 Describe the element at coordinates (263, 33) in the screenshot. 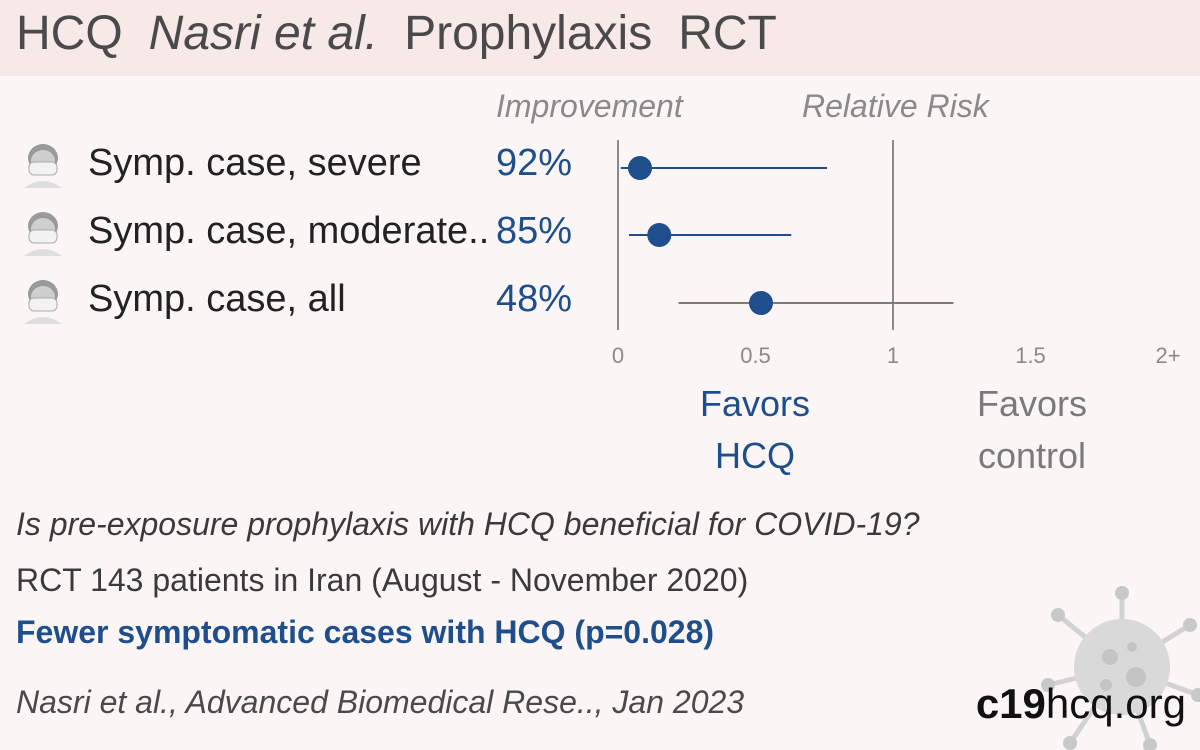

I see `title-author: Nasri et al.` at that location.